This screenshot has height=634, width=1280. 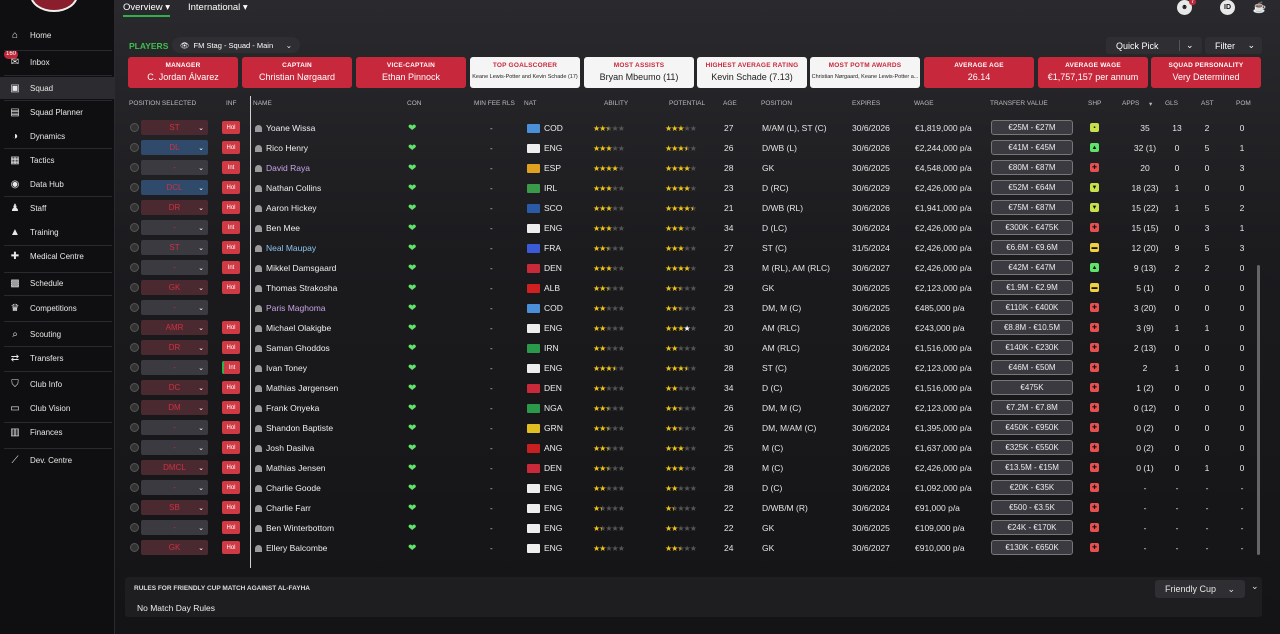 I want to click on column-header-apps: APPS, so click(x=1131, y=103).